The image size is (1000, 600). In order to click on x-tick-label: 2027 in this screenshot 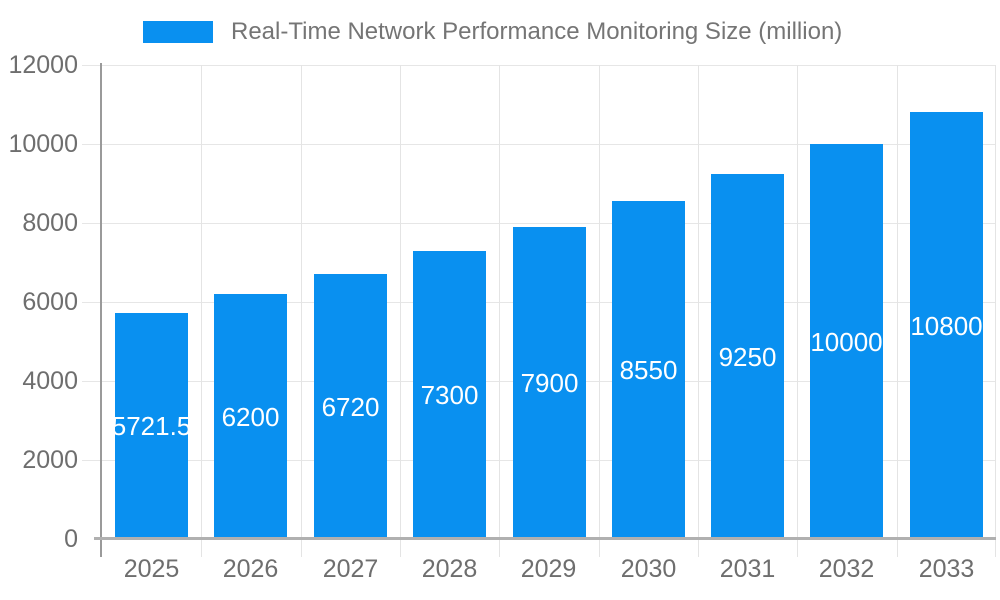, I will do `click(350, 569)`.